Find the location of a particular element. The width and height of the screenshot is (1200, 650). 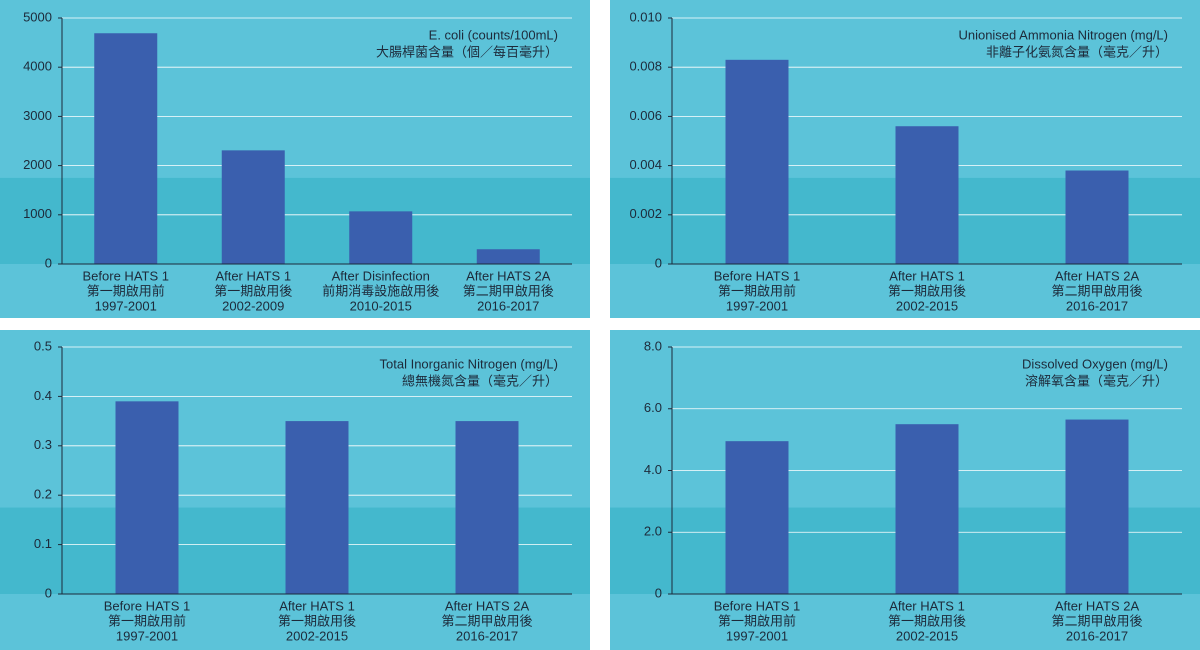

y-tick-label: 3000 is located at coordinates (37, 115).